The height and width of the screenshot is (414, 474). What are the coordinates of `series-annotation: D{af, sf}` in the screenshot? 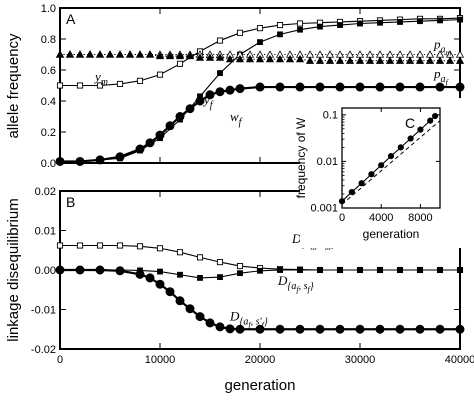 It's located at (295, 283).